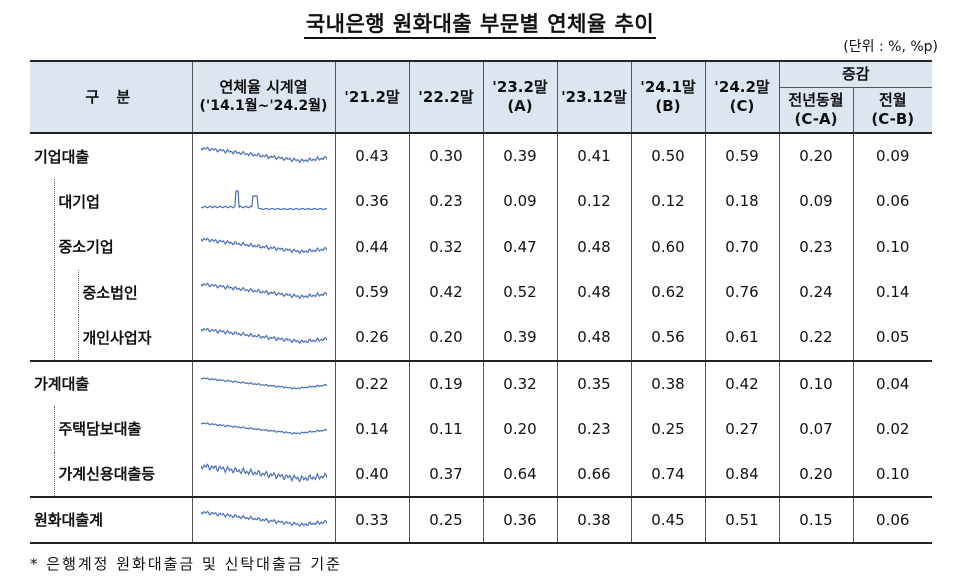  Describe the element at coordinates (86, 247) in the screenshot. I see `row-label-text: 중소기업` at that location.